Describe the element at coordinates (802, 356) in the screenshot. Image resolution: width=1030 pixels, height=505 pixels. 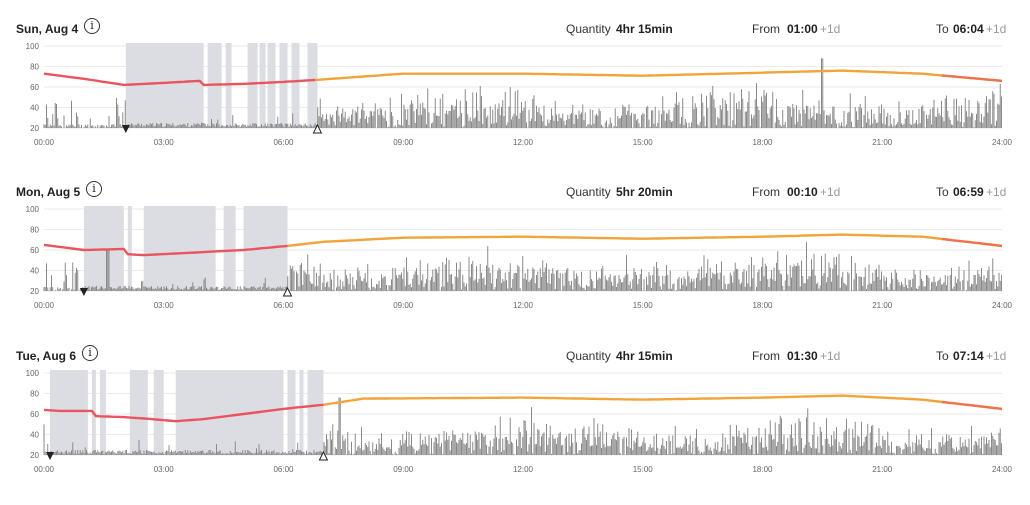
I see `from-value: 01:30` at that location.